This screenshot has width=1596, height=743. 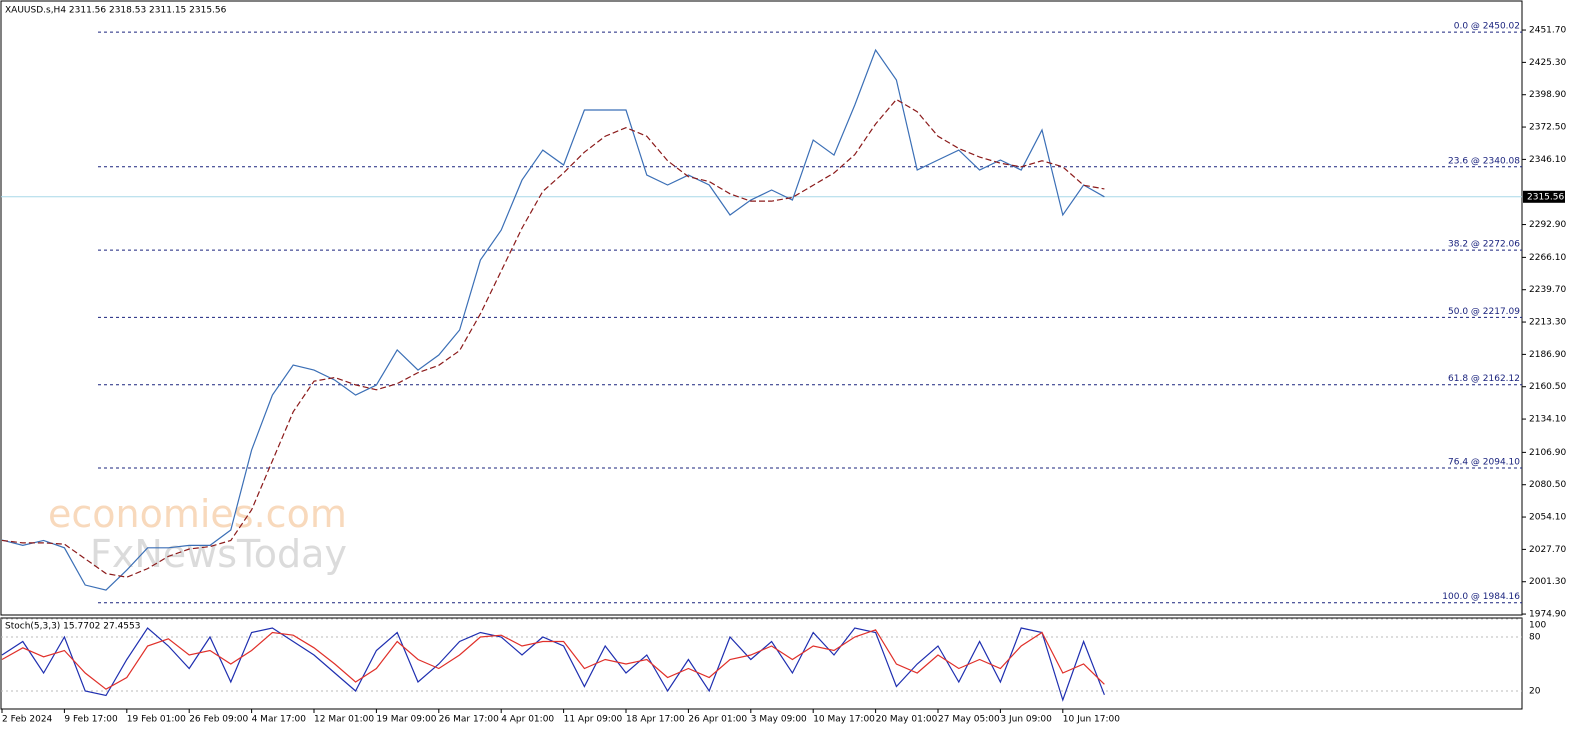 I want to click on last-price-label: 2315.56, so click(x=1545, y=197).